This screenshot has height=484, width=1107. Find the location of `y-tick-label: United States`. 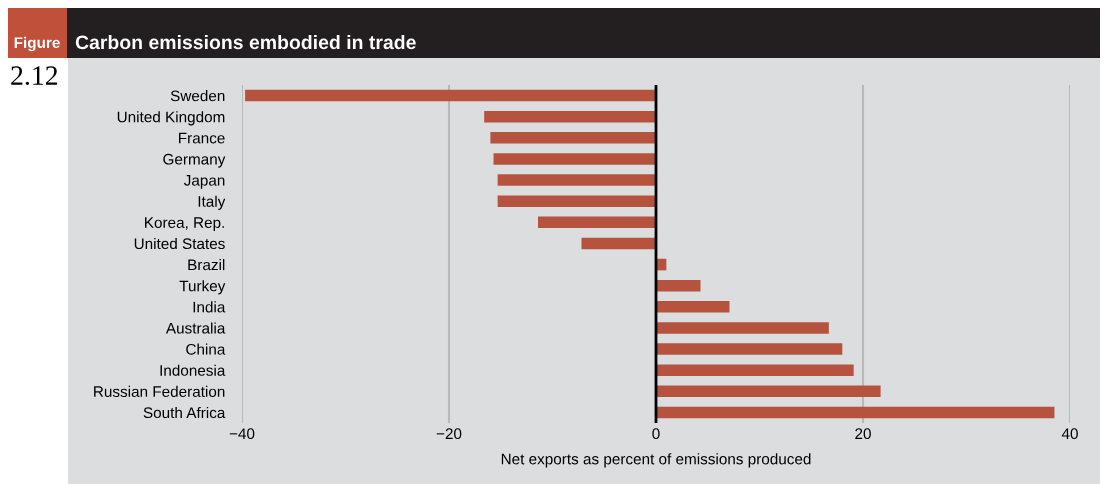

y-tick-label: United States is located at coordinates (179, 243).